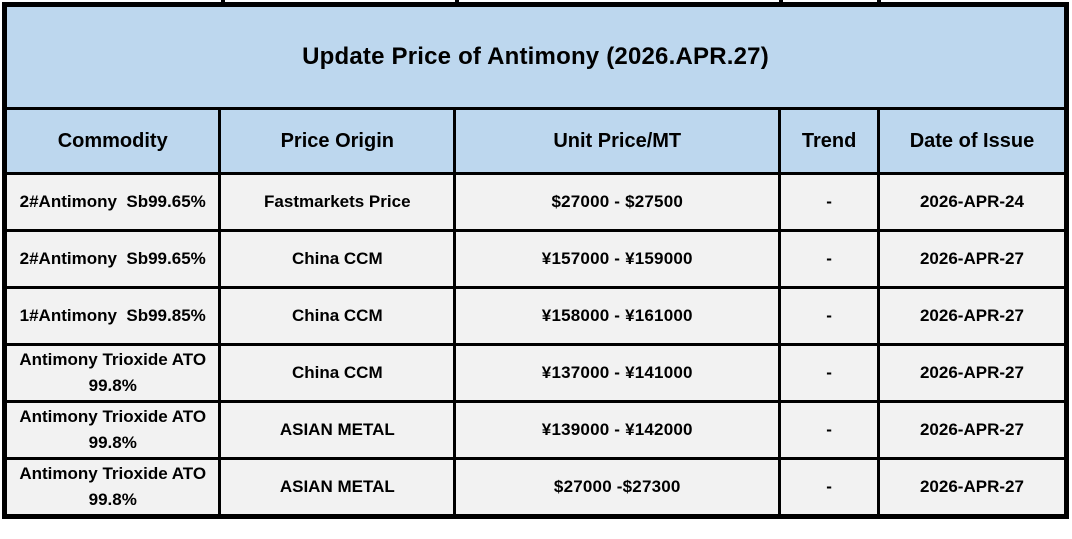 The image size is (1072, 539). What do you see at coordinates (112, 316) in the screenshot?
I see `cell-commodity: 1#Antimony Sb99.85%` at bounding box center [112, 316].